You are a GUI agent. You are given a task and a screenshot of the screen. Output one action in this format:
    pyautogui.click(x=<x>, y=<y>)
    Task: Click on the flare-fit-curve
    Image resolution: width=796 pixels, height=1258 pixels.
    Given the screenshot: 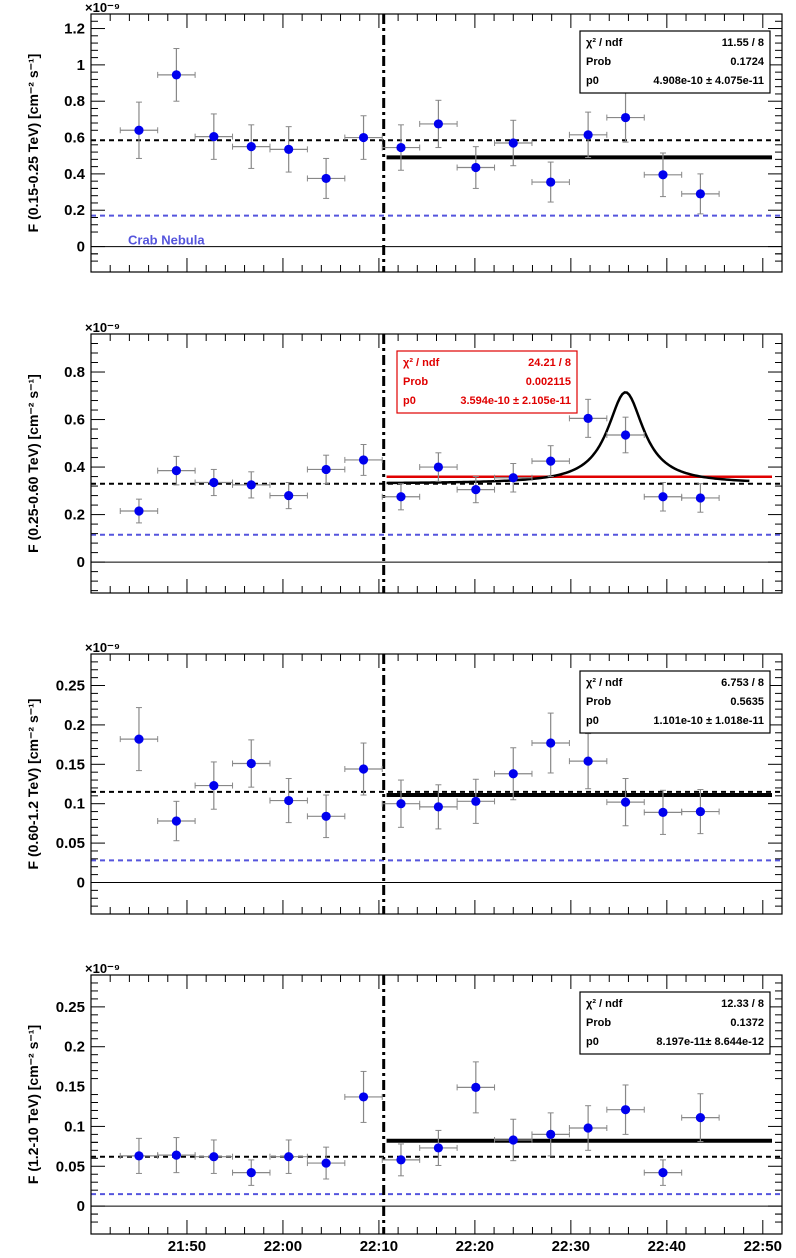 What is the action you would take?
    pyautogui.click(x=568, y=438)
    